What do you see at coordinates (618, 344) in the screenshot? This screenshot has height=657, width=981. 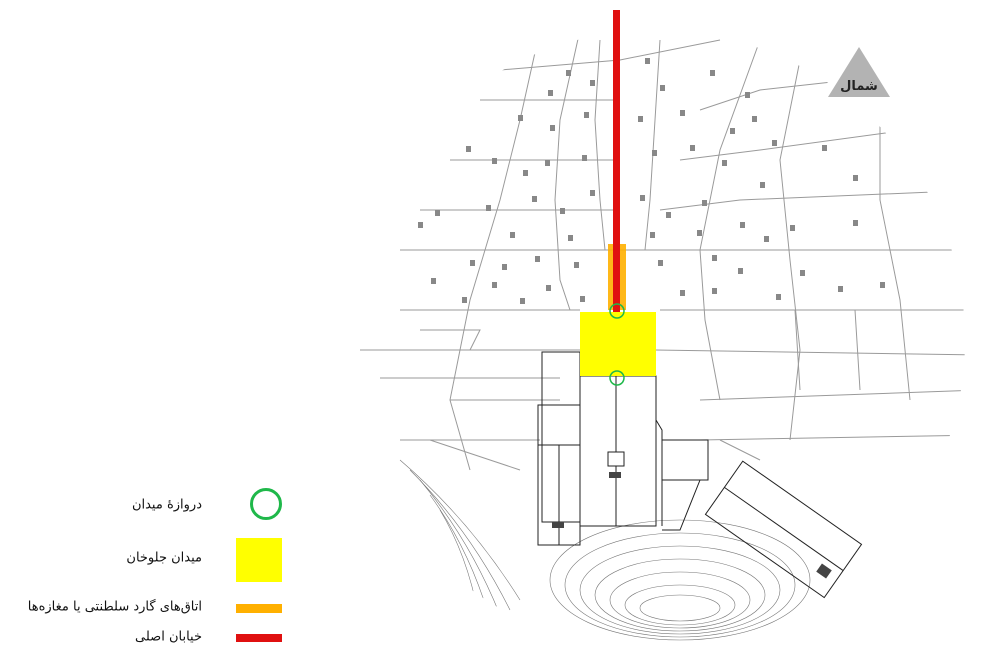 I see `forecourt-square` at bounding box center [618, 344].